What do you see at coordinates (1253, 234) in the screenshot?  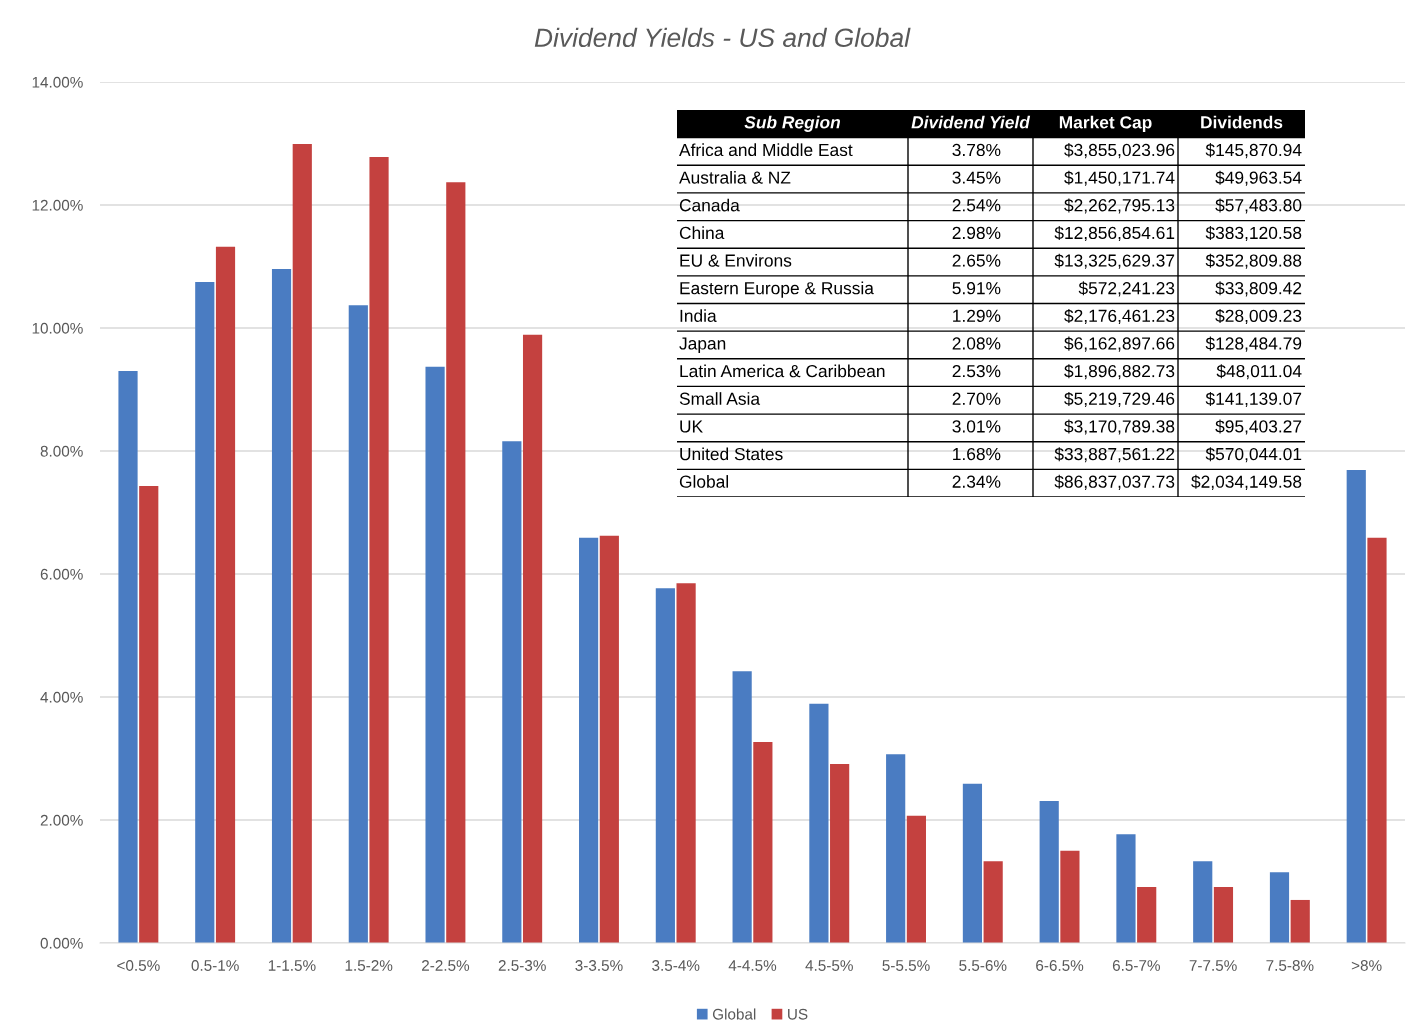 I see `text: $383,120.58` at bounding box center [1253, 234].